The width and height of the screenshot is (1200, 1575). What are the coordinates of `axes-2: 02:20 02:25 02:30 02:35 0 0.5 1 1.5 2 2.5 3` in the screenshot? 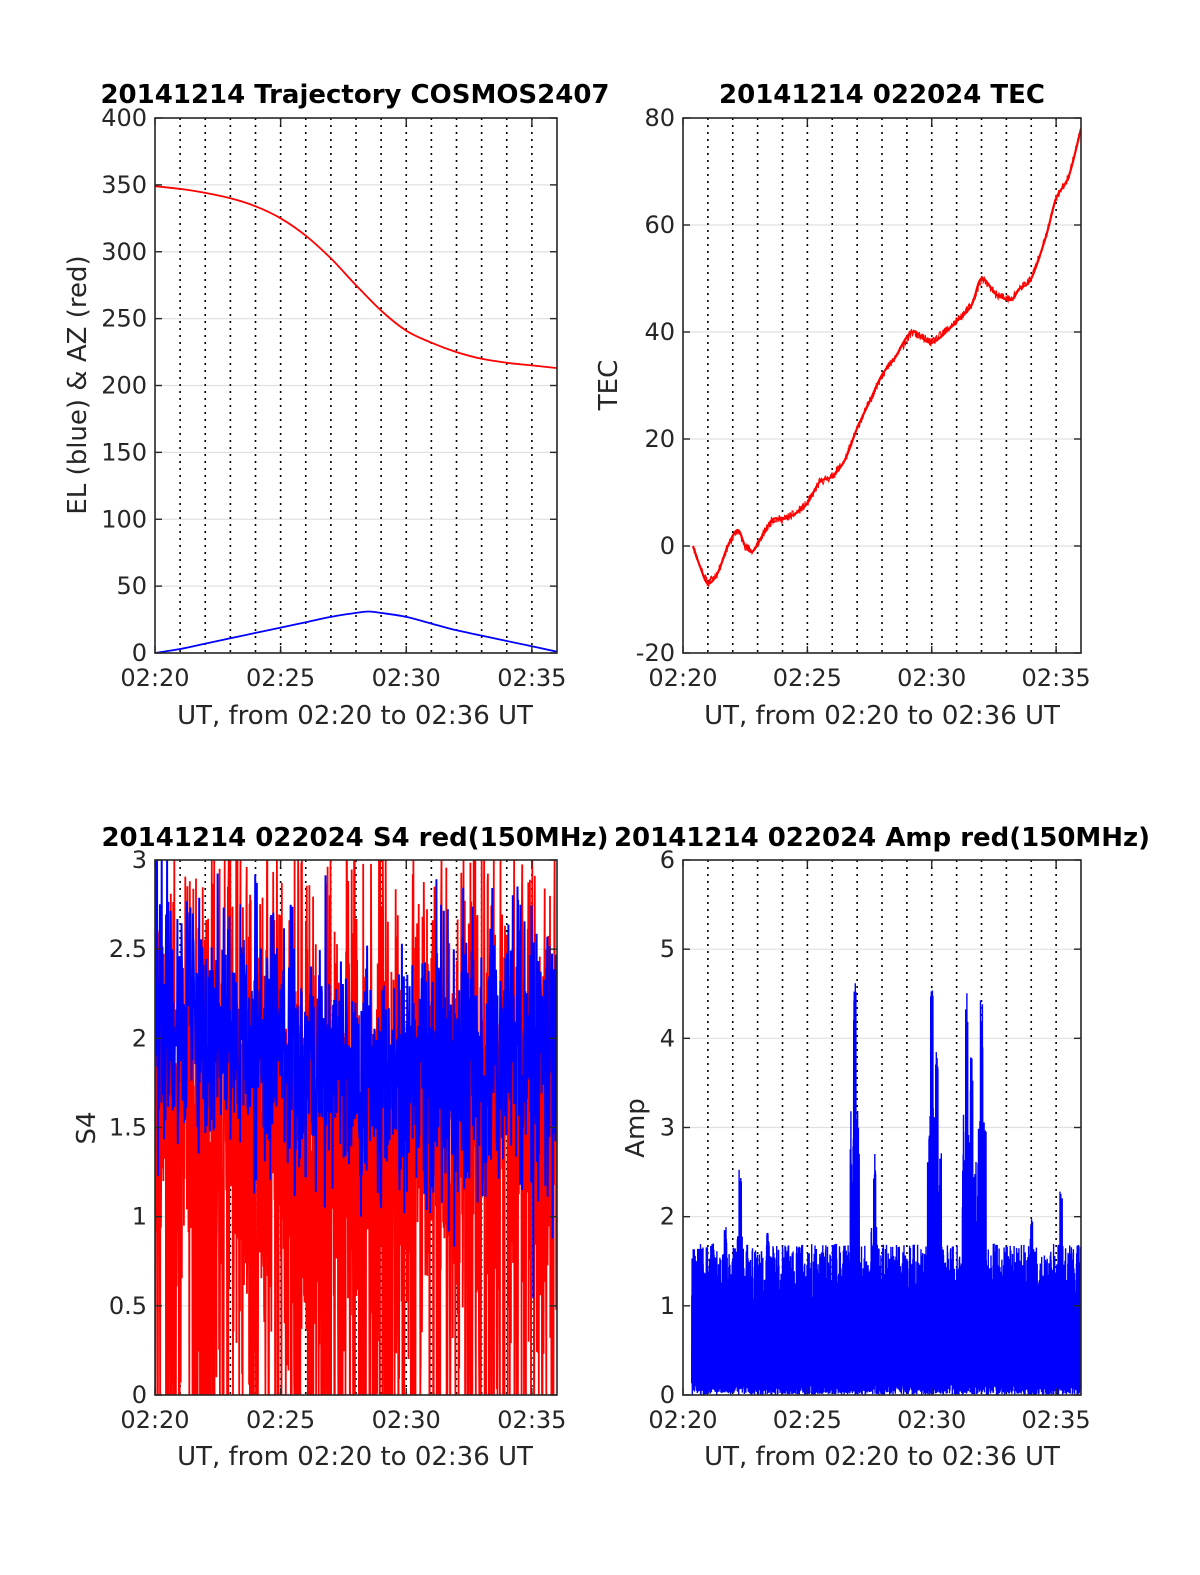 It's located at (338, 1140).